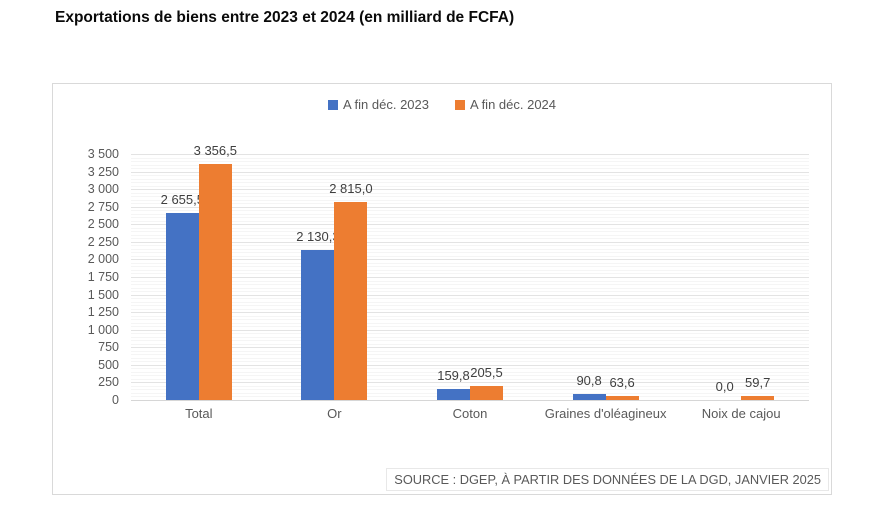  Describe the element at coordinates (334, 413) in the screenshot. I see `x-category-label-or: Or` at that location.